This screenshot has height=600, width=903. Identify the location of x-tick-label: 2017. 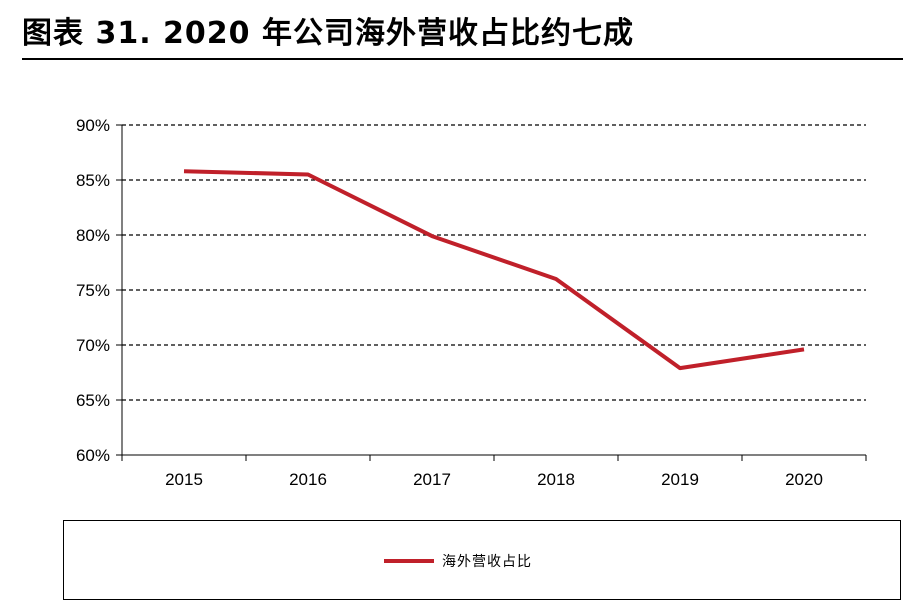
(432, 479).